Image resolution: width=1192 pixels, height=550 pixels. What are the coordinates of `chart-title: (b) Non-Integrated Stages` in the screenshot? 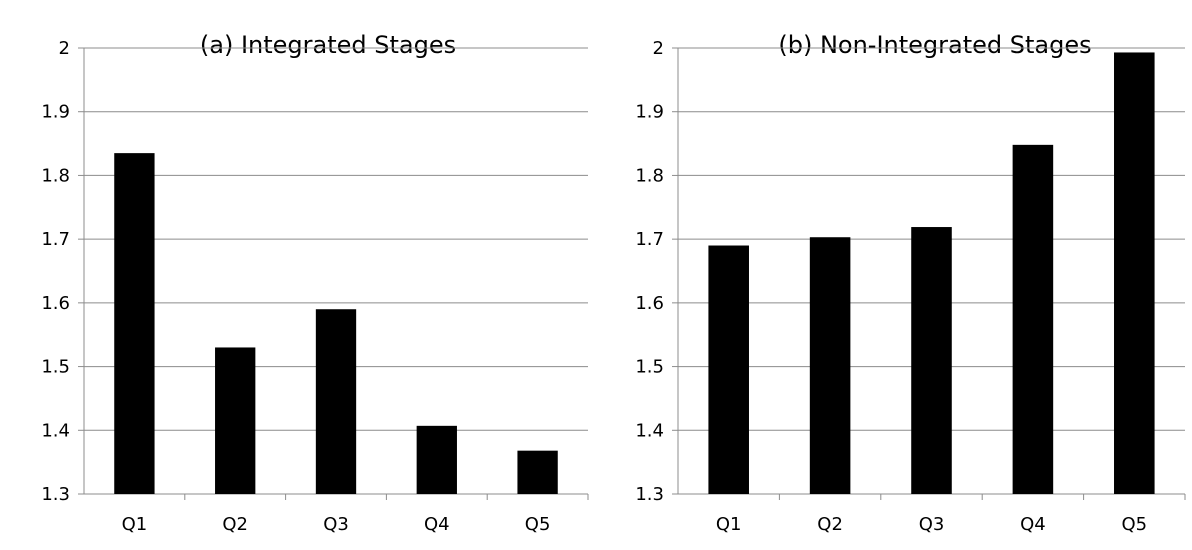 It's located at (934, 45).